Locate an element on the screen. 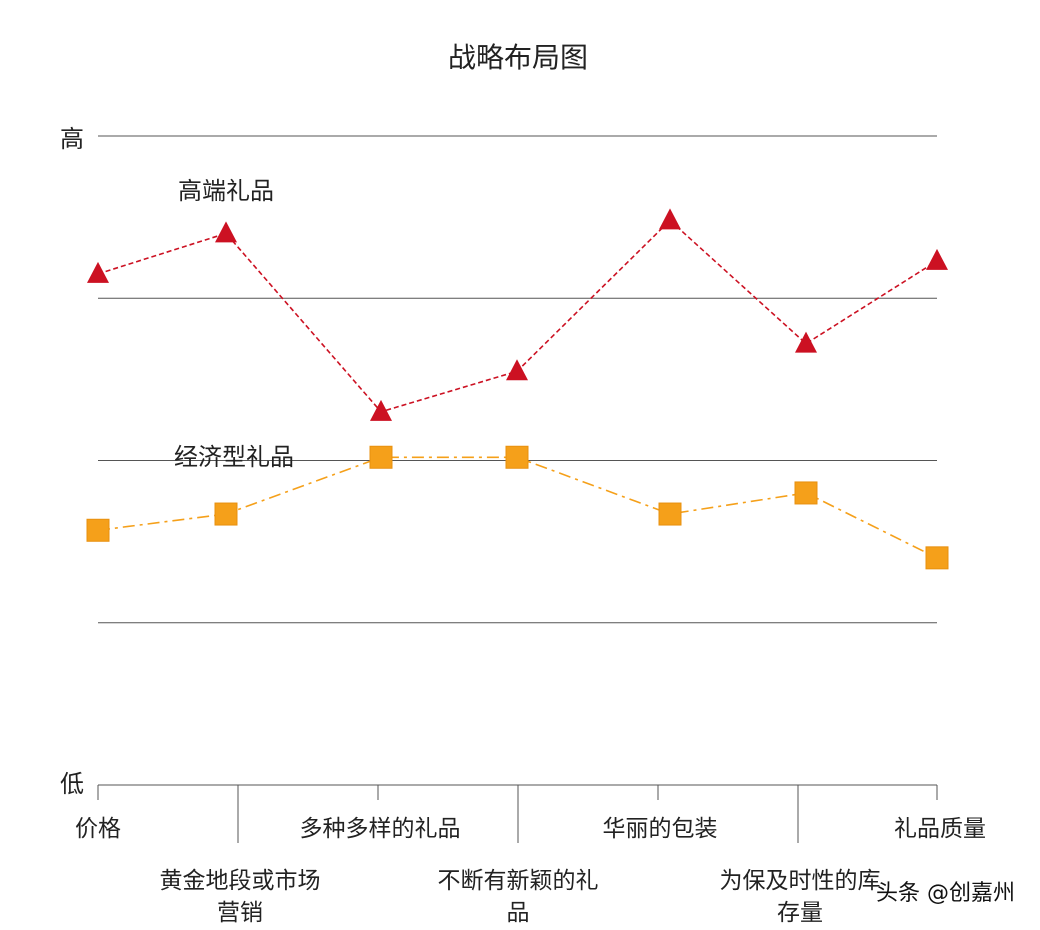 The image size is (1040, 930). x-axis-label: 存量 is located at coordinates (800, 913).